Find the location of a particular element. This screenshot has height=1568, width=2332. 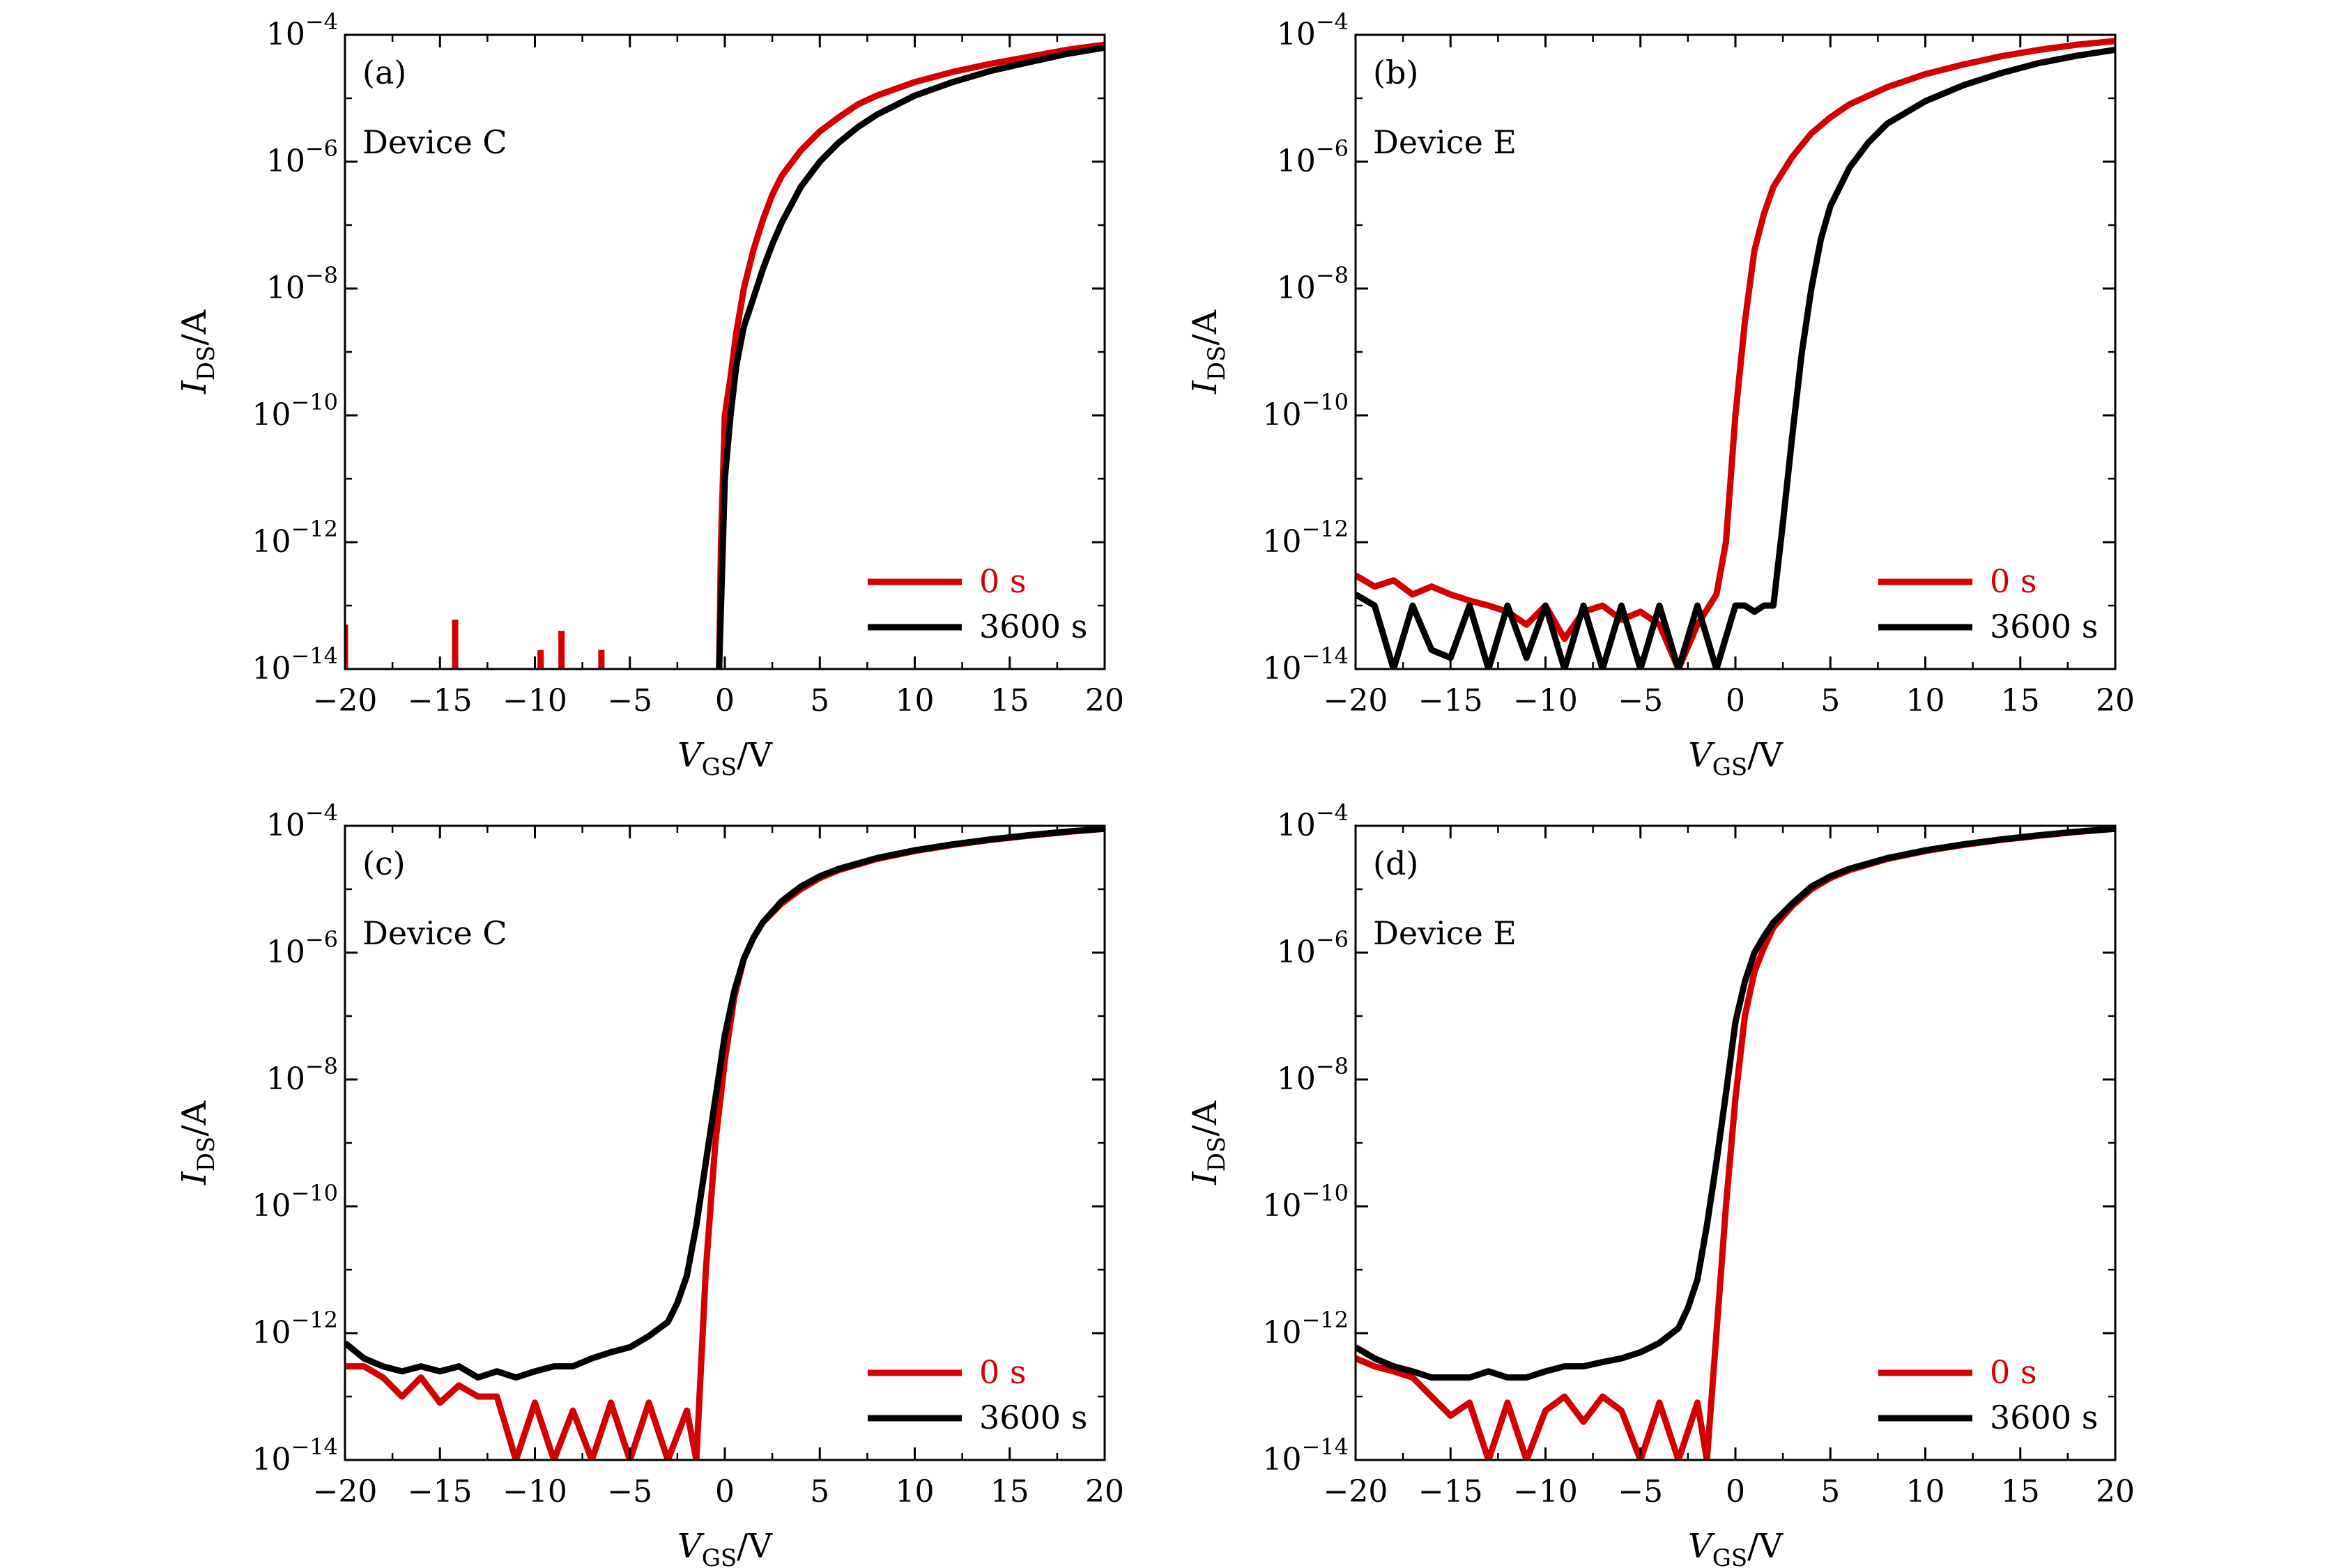

series-0s is located at coordinates (1735, 353).